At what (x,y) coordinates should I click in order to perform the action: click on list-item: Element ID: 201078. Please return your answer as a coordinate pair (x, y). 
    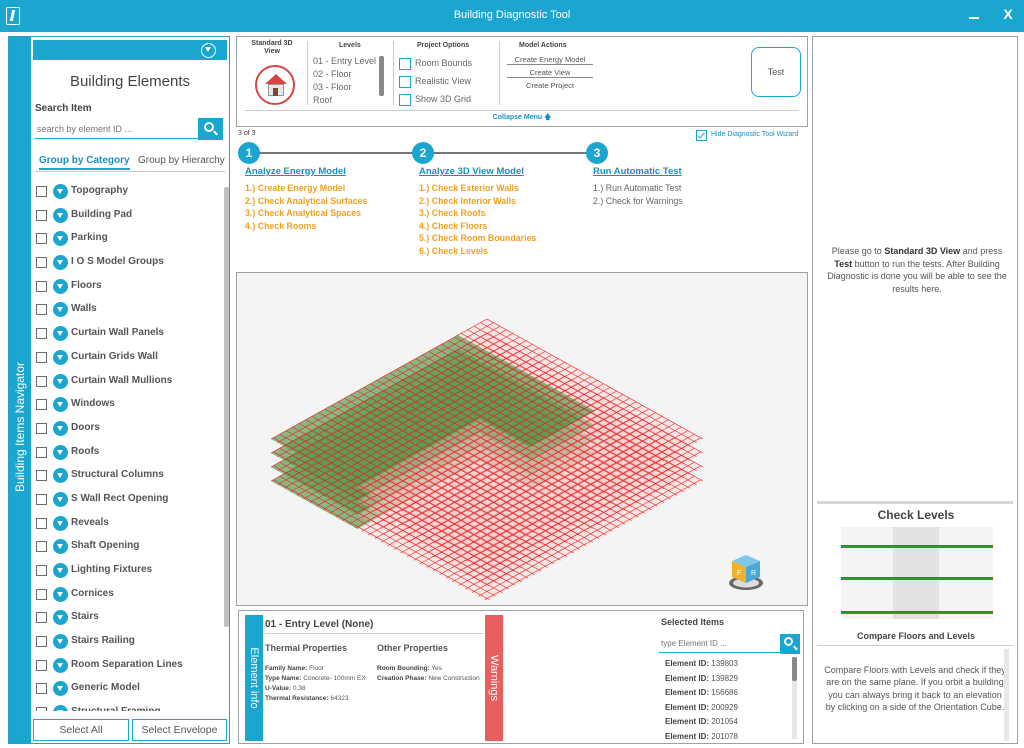
    Looking at the image, I should click on (701, 736).